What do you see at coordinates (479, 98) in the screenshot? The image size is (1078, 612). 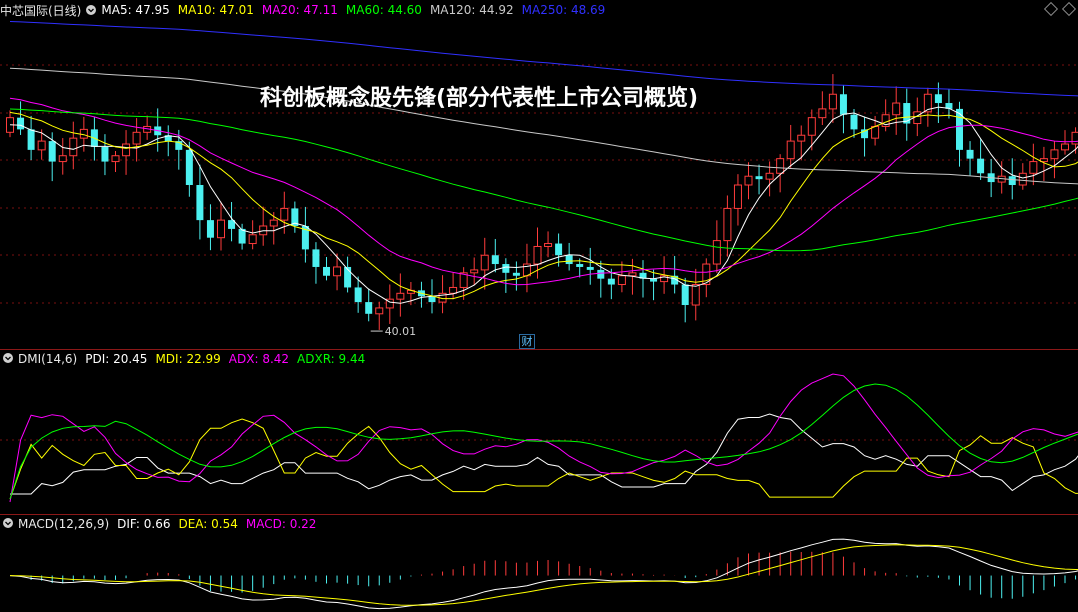 I see `headline-overlay: 科创板概念股先锋(部分代表性上市公司概览)` at bounding box center [479, 98].